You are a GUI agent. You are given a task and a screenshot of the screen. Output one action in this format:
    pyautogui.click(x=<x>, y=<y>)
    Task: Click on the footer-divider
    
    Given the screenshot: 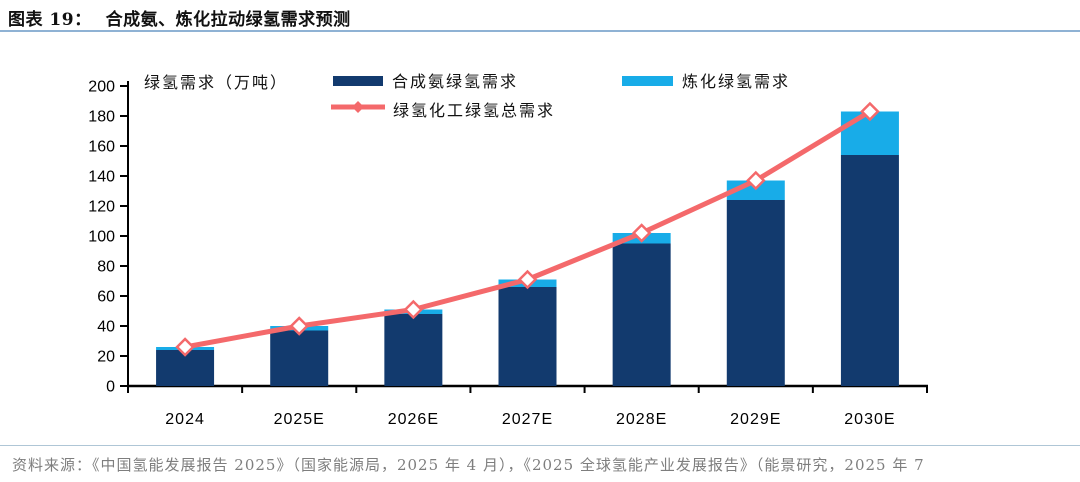 What is the action you would take?
    pyautogui.click(x=540, y=445)
    